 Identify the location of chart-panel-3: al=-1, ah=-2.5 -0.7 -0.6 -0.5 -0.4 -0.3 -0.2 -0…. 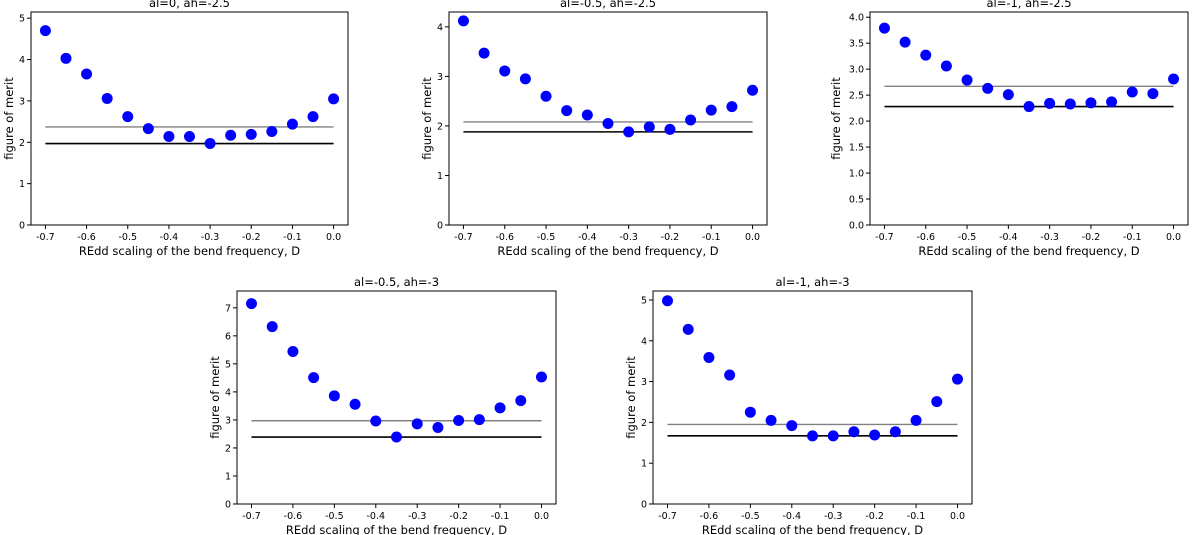
(1009, 129).